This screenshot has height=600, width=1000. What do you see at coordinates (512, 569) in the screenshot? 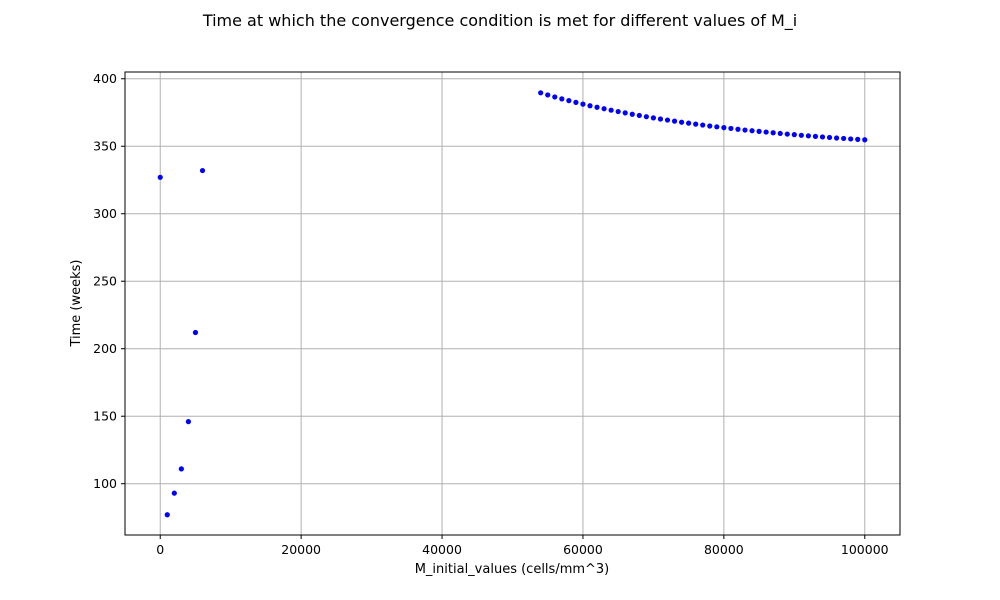
I see `x-axis-label: M_initial_values (cells/mm^3)` at bounding box center [512, 569].